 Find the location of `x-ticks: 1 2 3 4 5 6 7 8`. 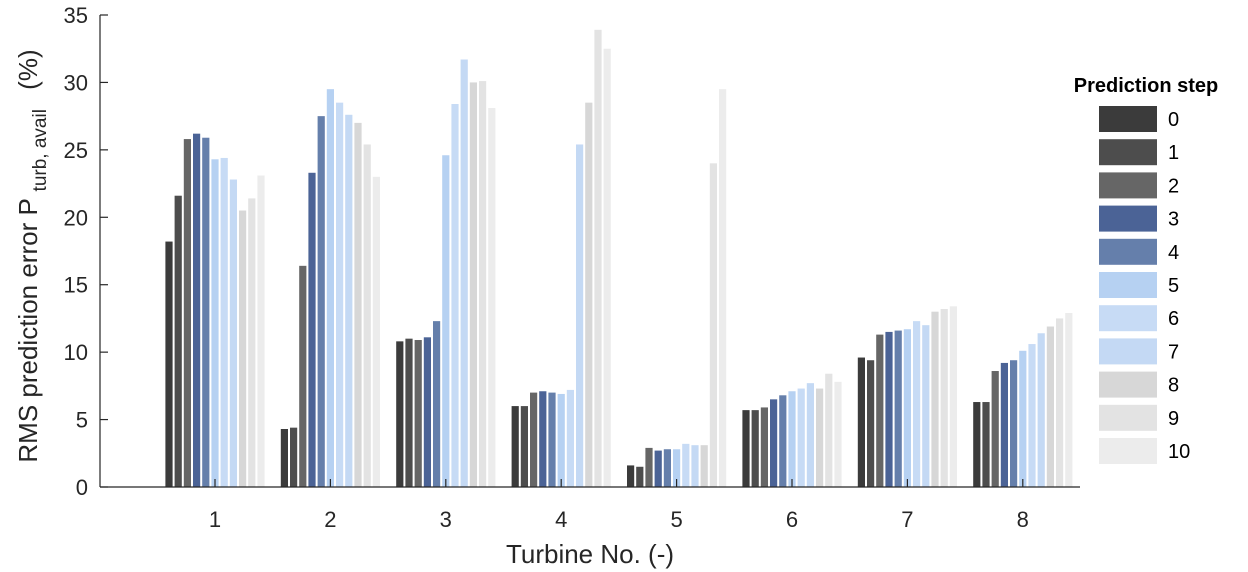

x-ticks: 1 2 3 4 5 6 7 8 is located at coordinates (619, 505).